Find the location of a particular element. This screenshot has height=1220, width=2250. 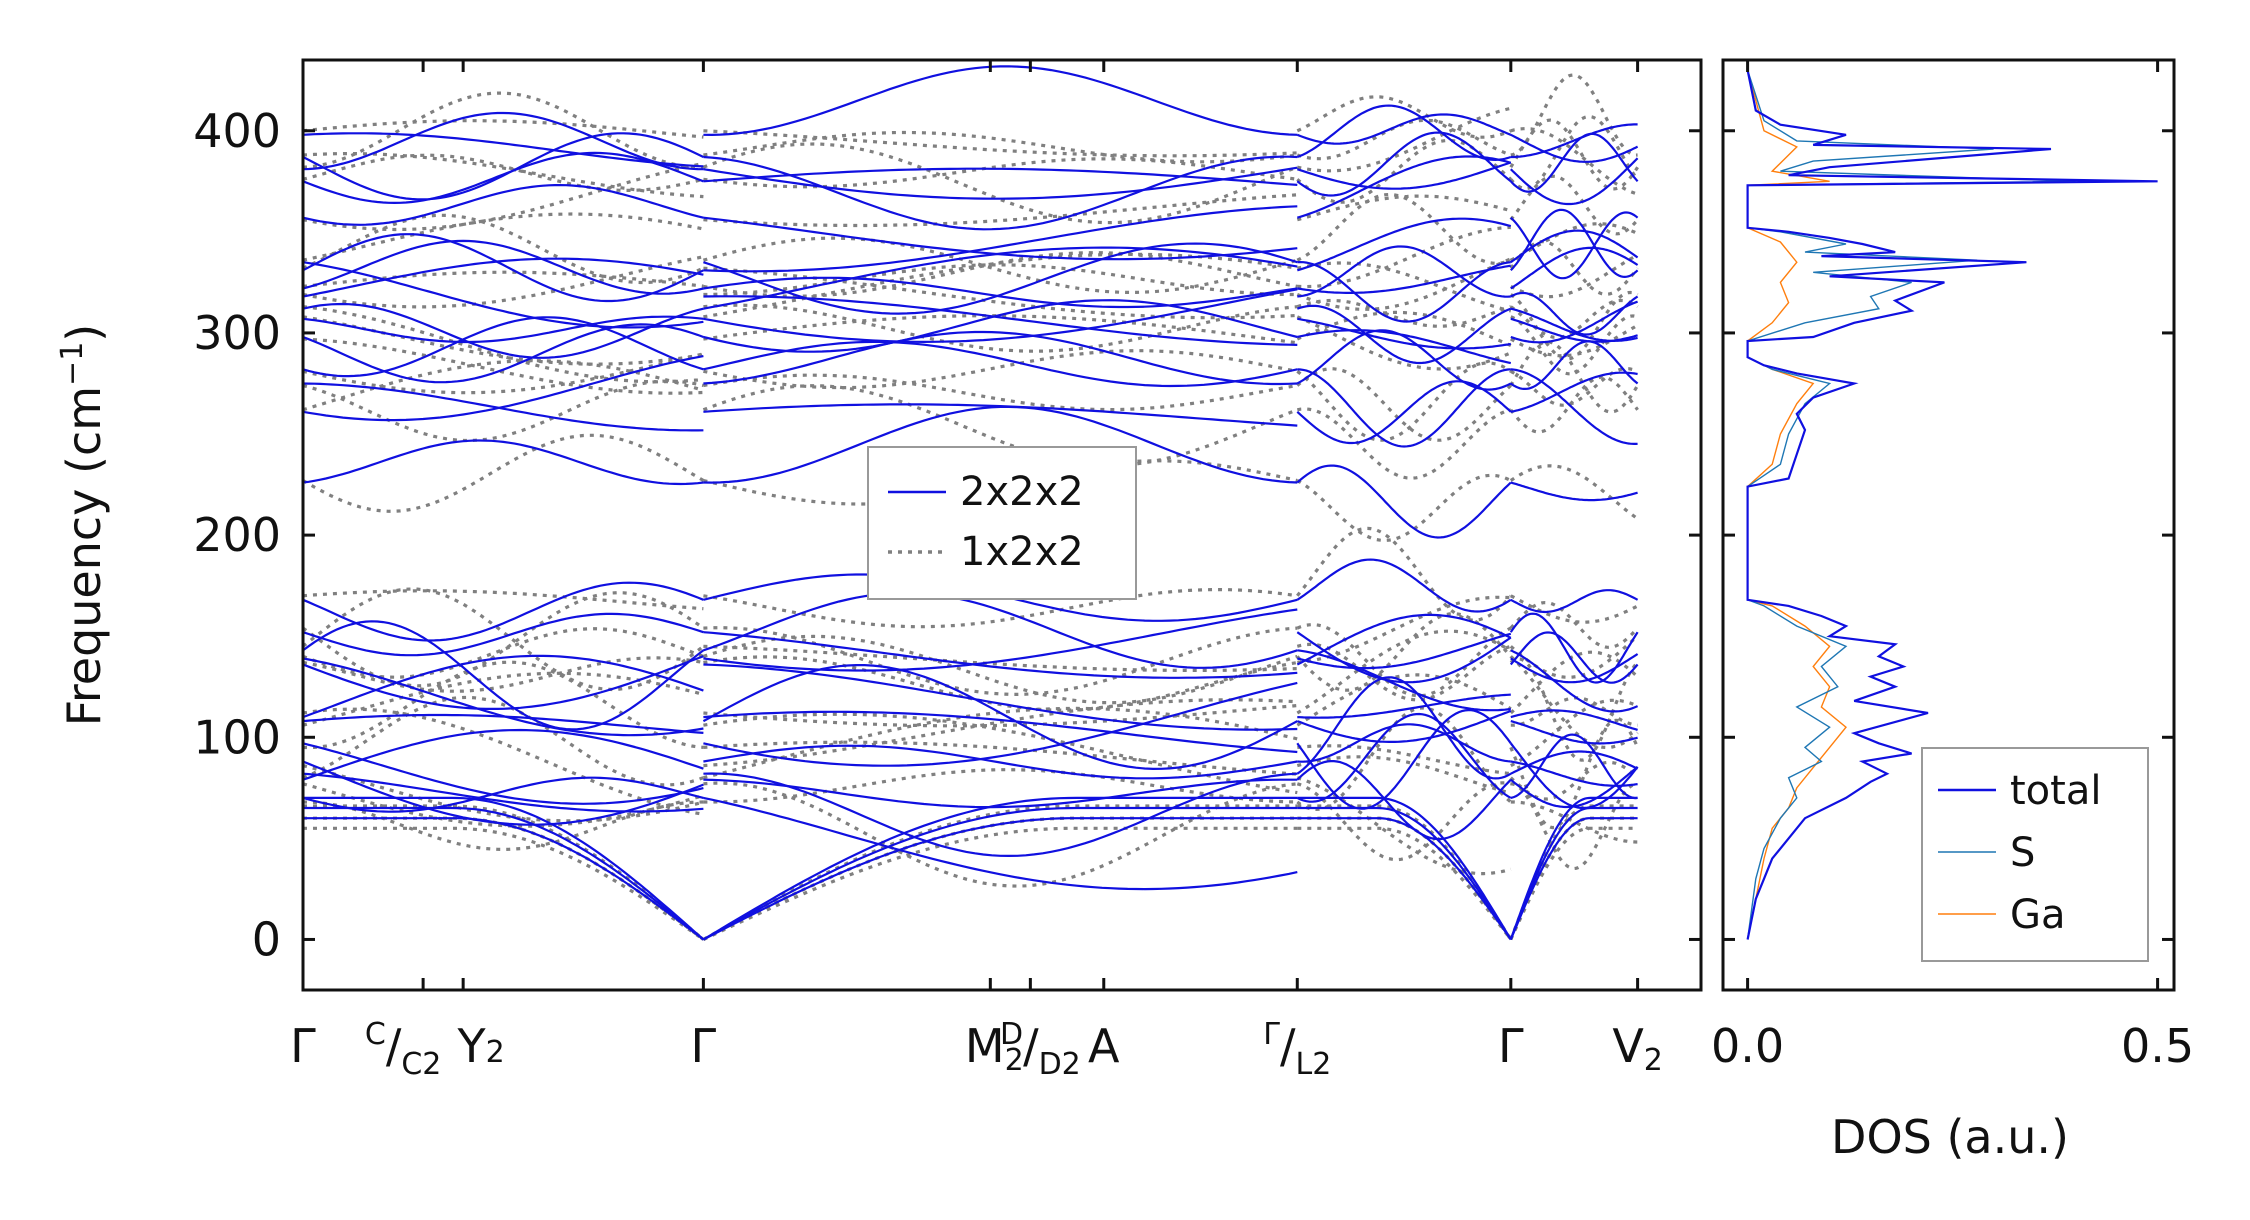

band-legend-frame is located at coordinates (1002, 523).